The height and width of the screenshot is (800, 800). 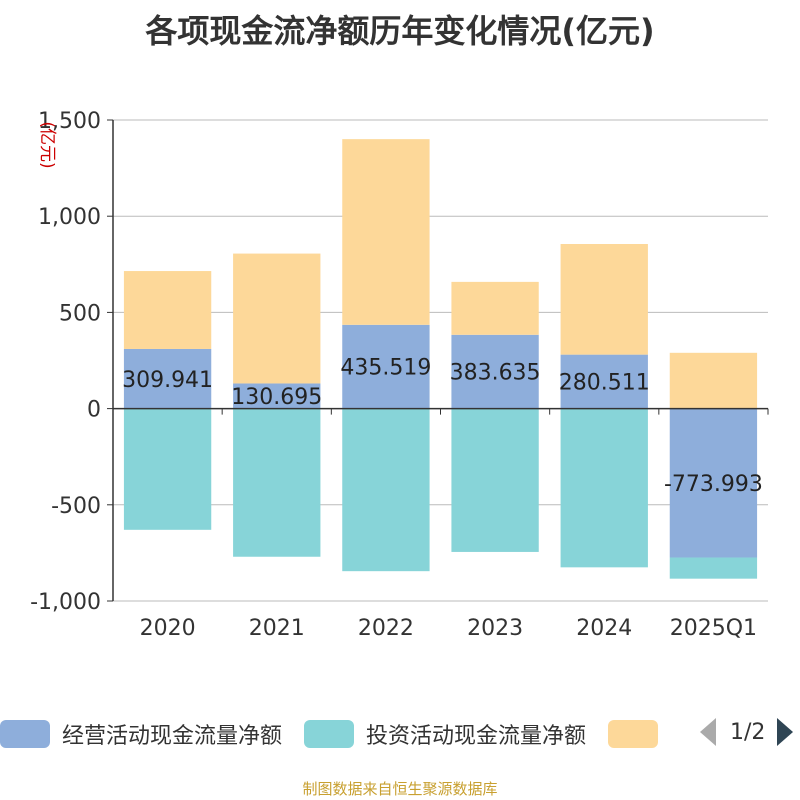 I want to click on y-tick-label: 1,500, so click(x=69, y=121).